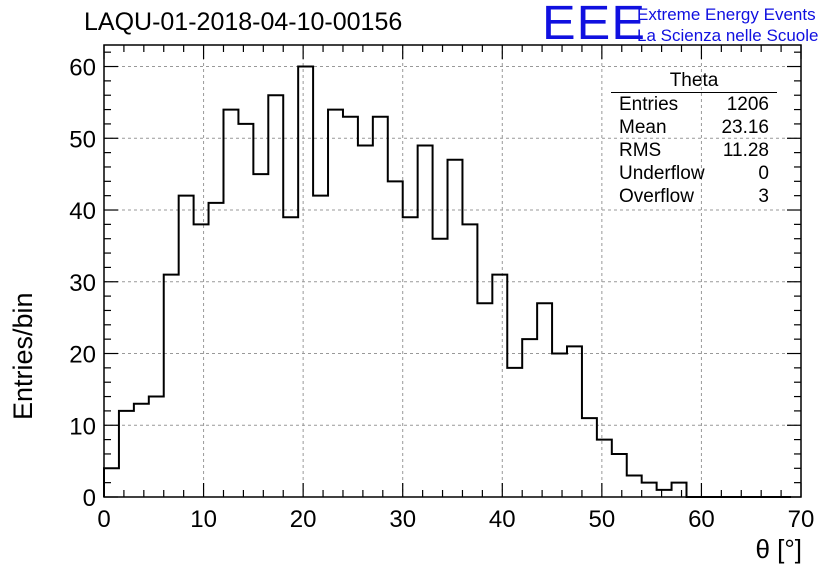 The width and height of the screenshot is (836, 572). I want to click on x-tick-label: 40, so click(502, 519).